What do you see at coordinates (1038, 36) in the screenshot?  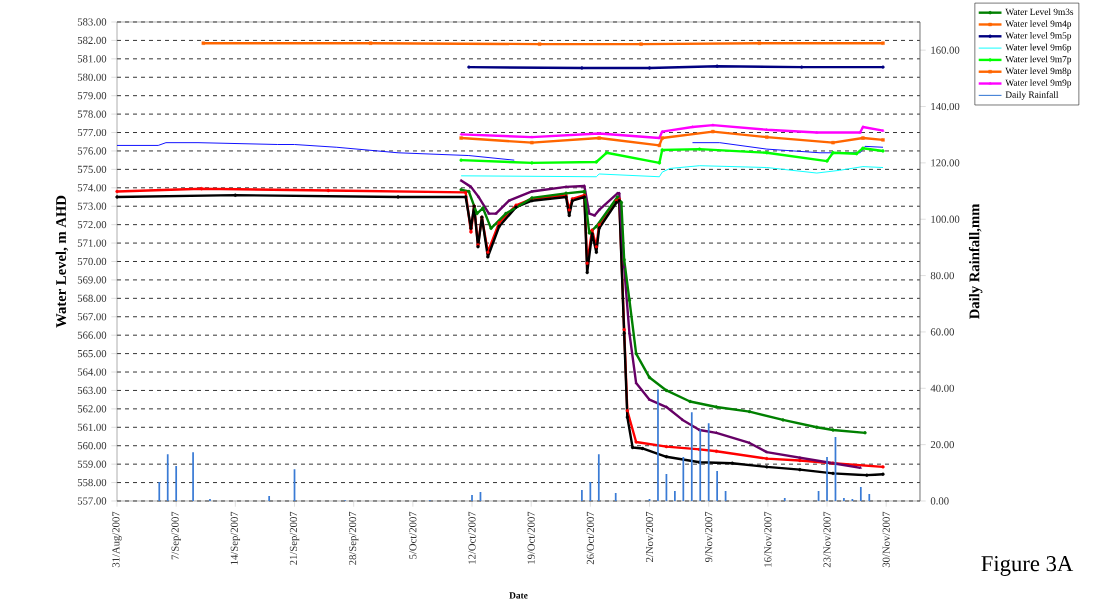 I see `legend-label: Water level 9m5p` at bounding box center [1038, 36].